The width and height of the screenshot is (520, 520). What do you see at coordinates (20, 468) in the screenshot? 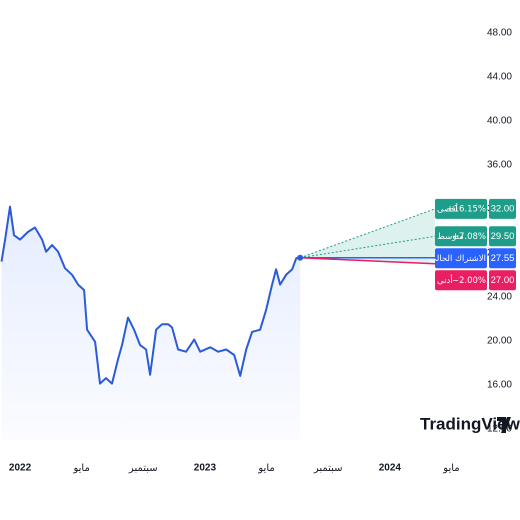
I see `x-tick-label: 2022` at bounding box center [20, 468].